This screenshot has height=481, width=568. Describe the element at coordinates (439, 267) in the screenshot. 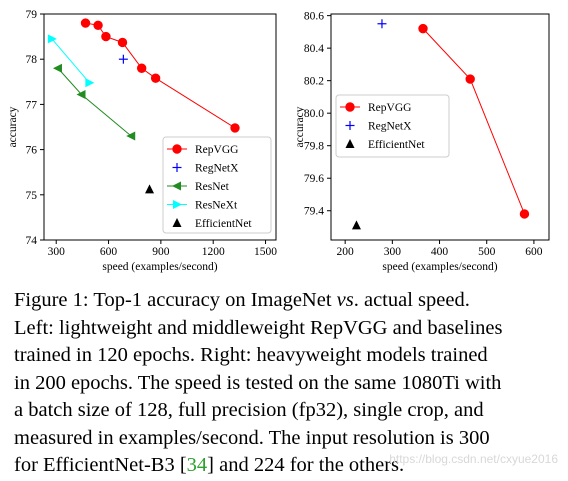

I see `right-chart-x-axis-label: speed (examples/second)` at that location.